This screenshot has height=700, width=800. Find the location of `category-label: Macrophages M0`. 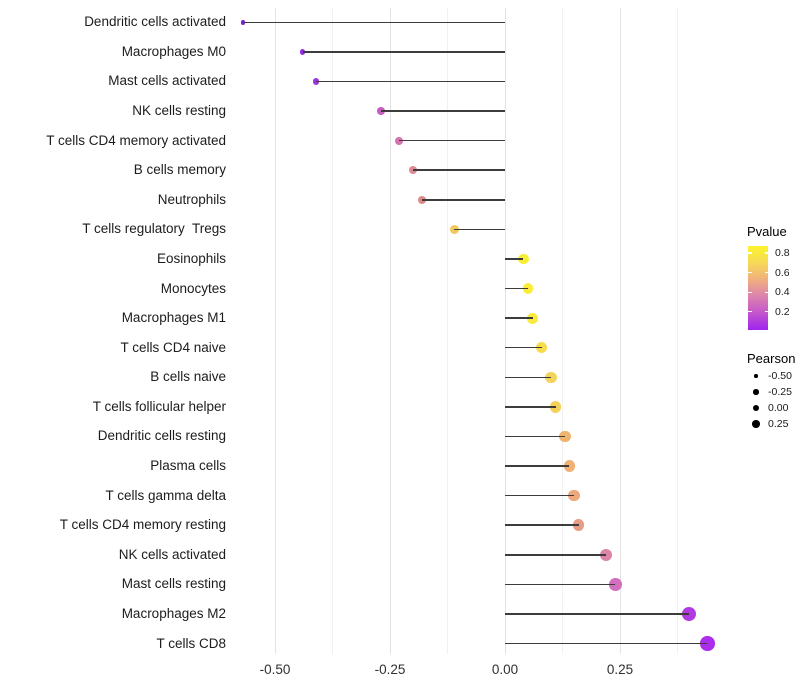

category-label: Macrophages M0 is located at coordinates (173, 51).